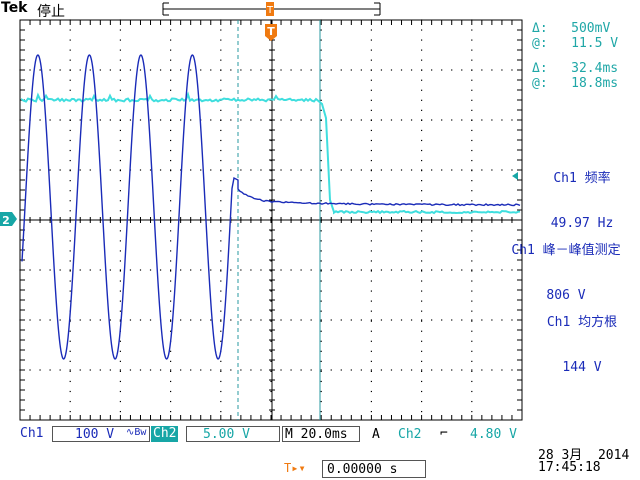  Describe the element at coordinates (582, 322) in the screenshot. I see `measurement-name: Ch1 均方根` at that location.